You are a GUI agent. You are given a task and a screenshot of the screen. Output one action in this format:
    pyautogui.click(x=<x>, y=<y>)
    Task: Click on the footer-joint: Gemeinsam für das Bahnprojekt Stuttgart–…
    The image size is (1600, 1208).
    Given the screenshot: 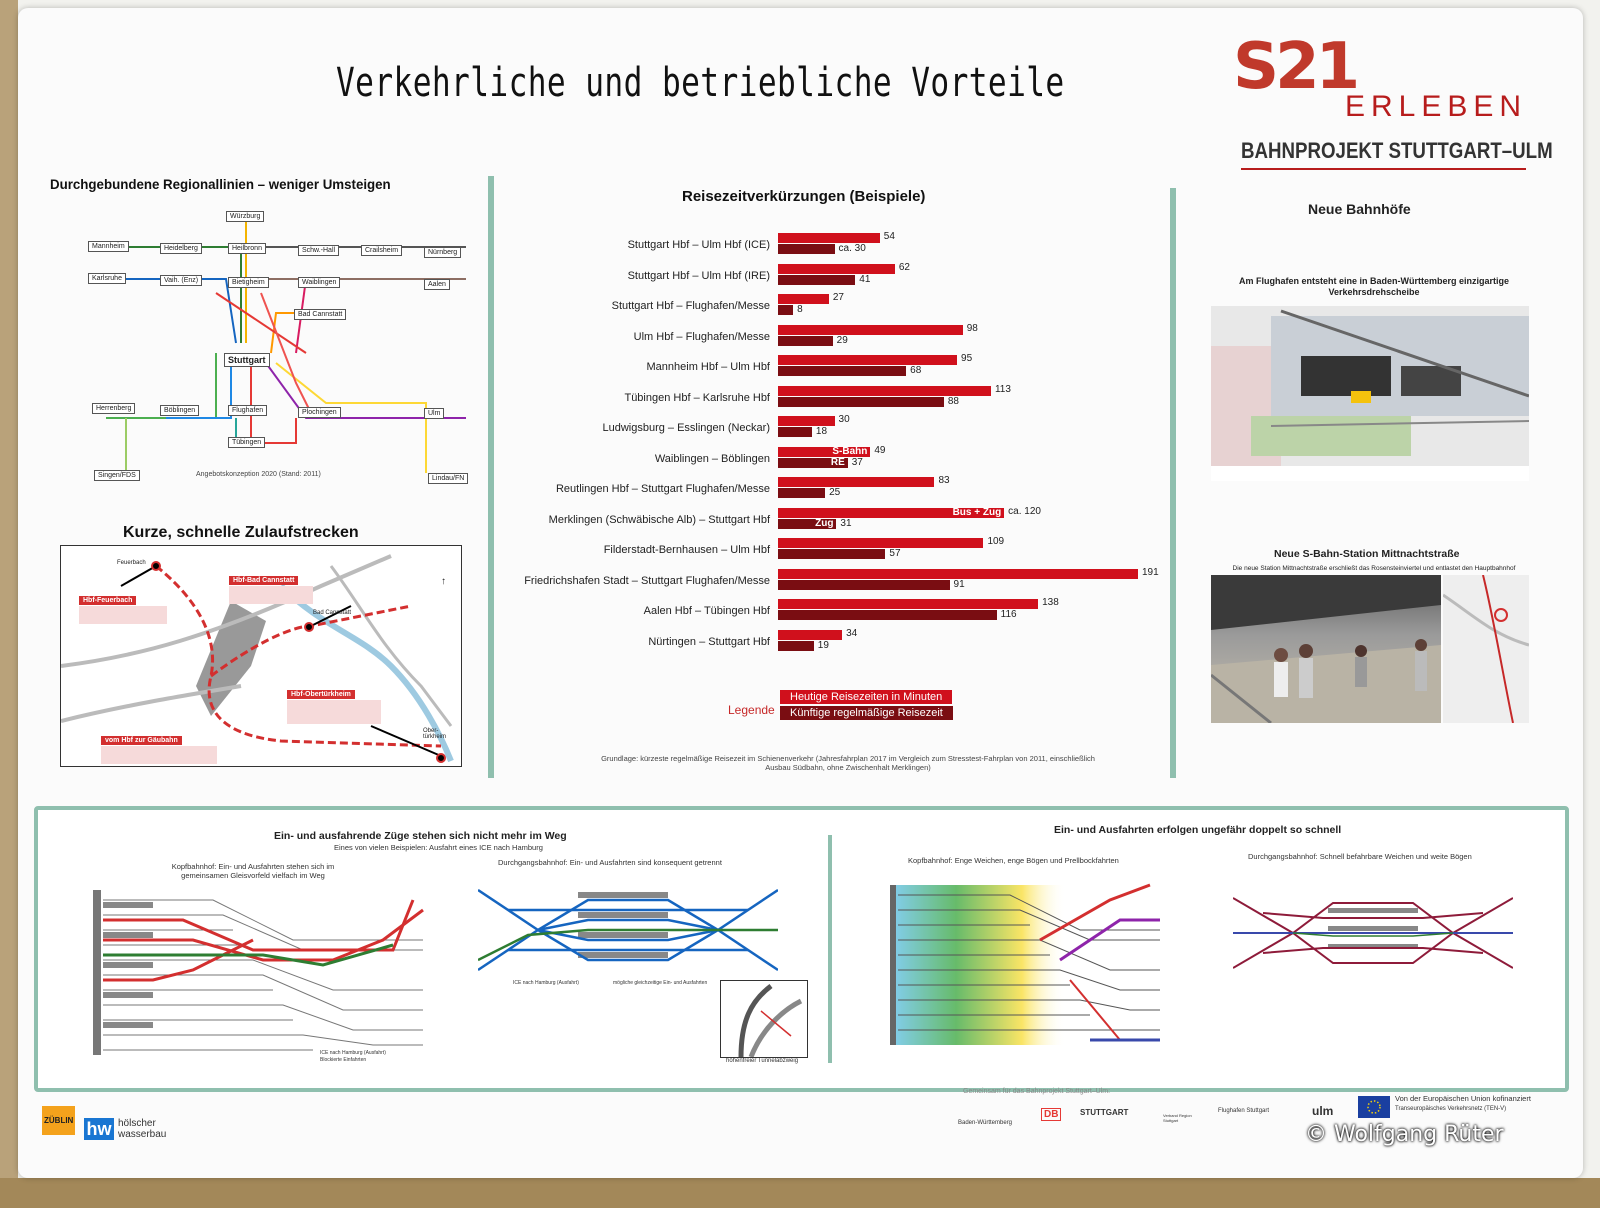 What is the action you would take?
    pyautogui.click(x=1037, y=1091)
    